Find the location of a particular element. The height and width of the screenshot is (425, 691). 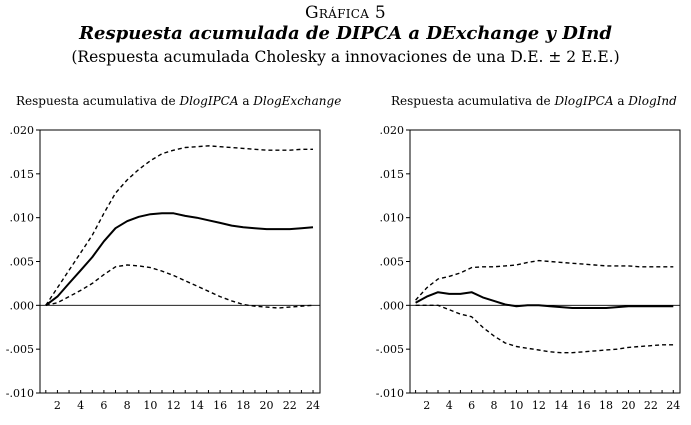

response-line-left is located at coordinates (179, 259).